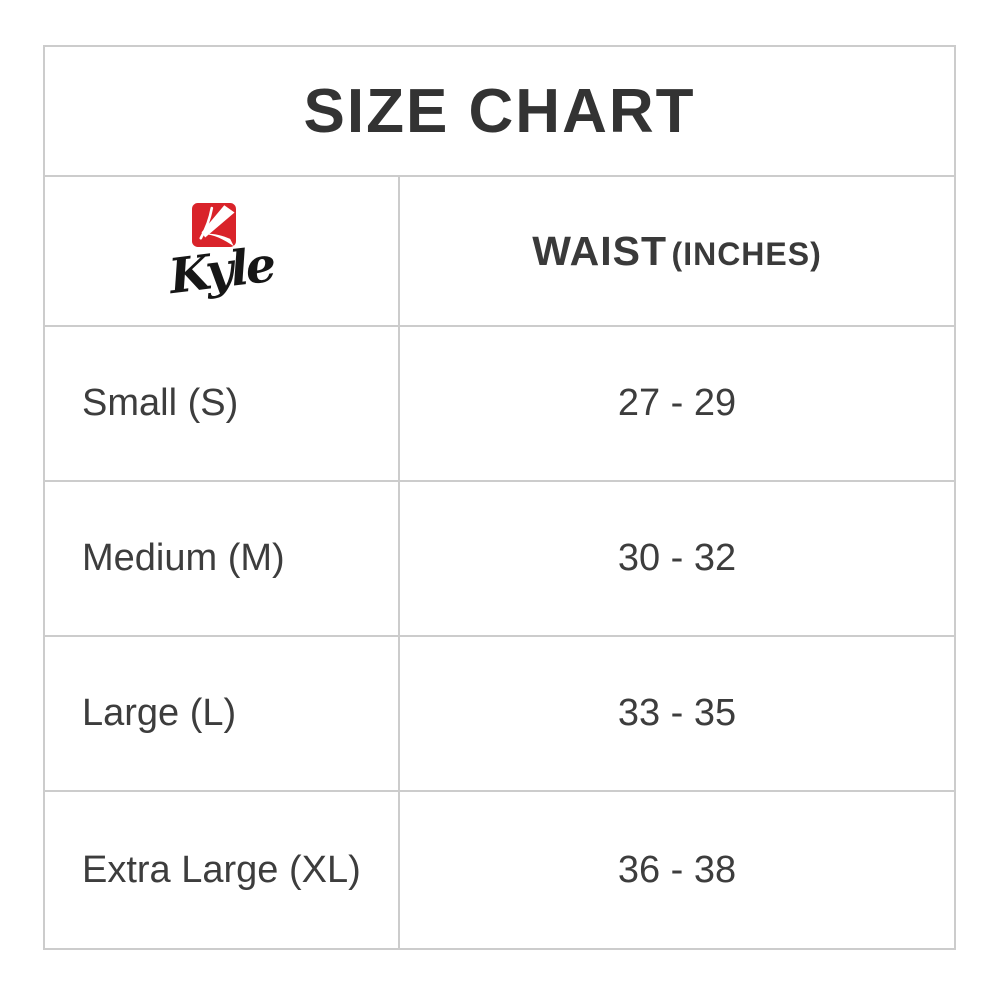 Image resolution: width=1000 pixels, height=1000 pixels. Describe the element at coordinates (221, 271) in the screenshot. I see `brand-signature: Kyle` at that location.